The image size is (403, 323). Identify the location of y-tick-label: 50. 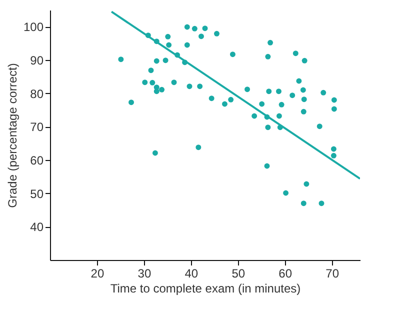
(37, 193).